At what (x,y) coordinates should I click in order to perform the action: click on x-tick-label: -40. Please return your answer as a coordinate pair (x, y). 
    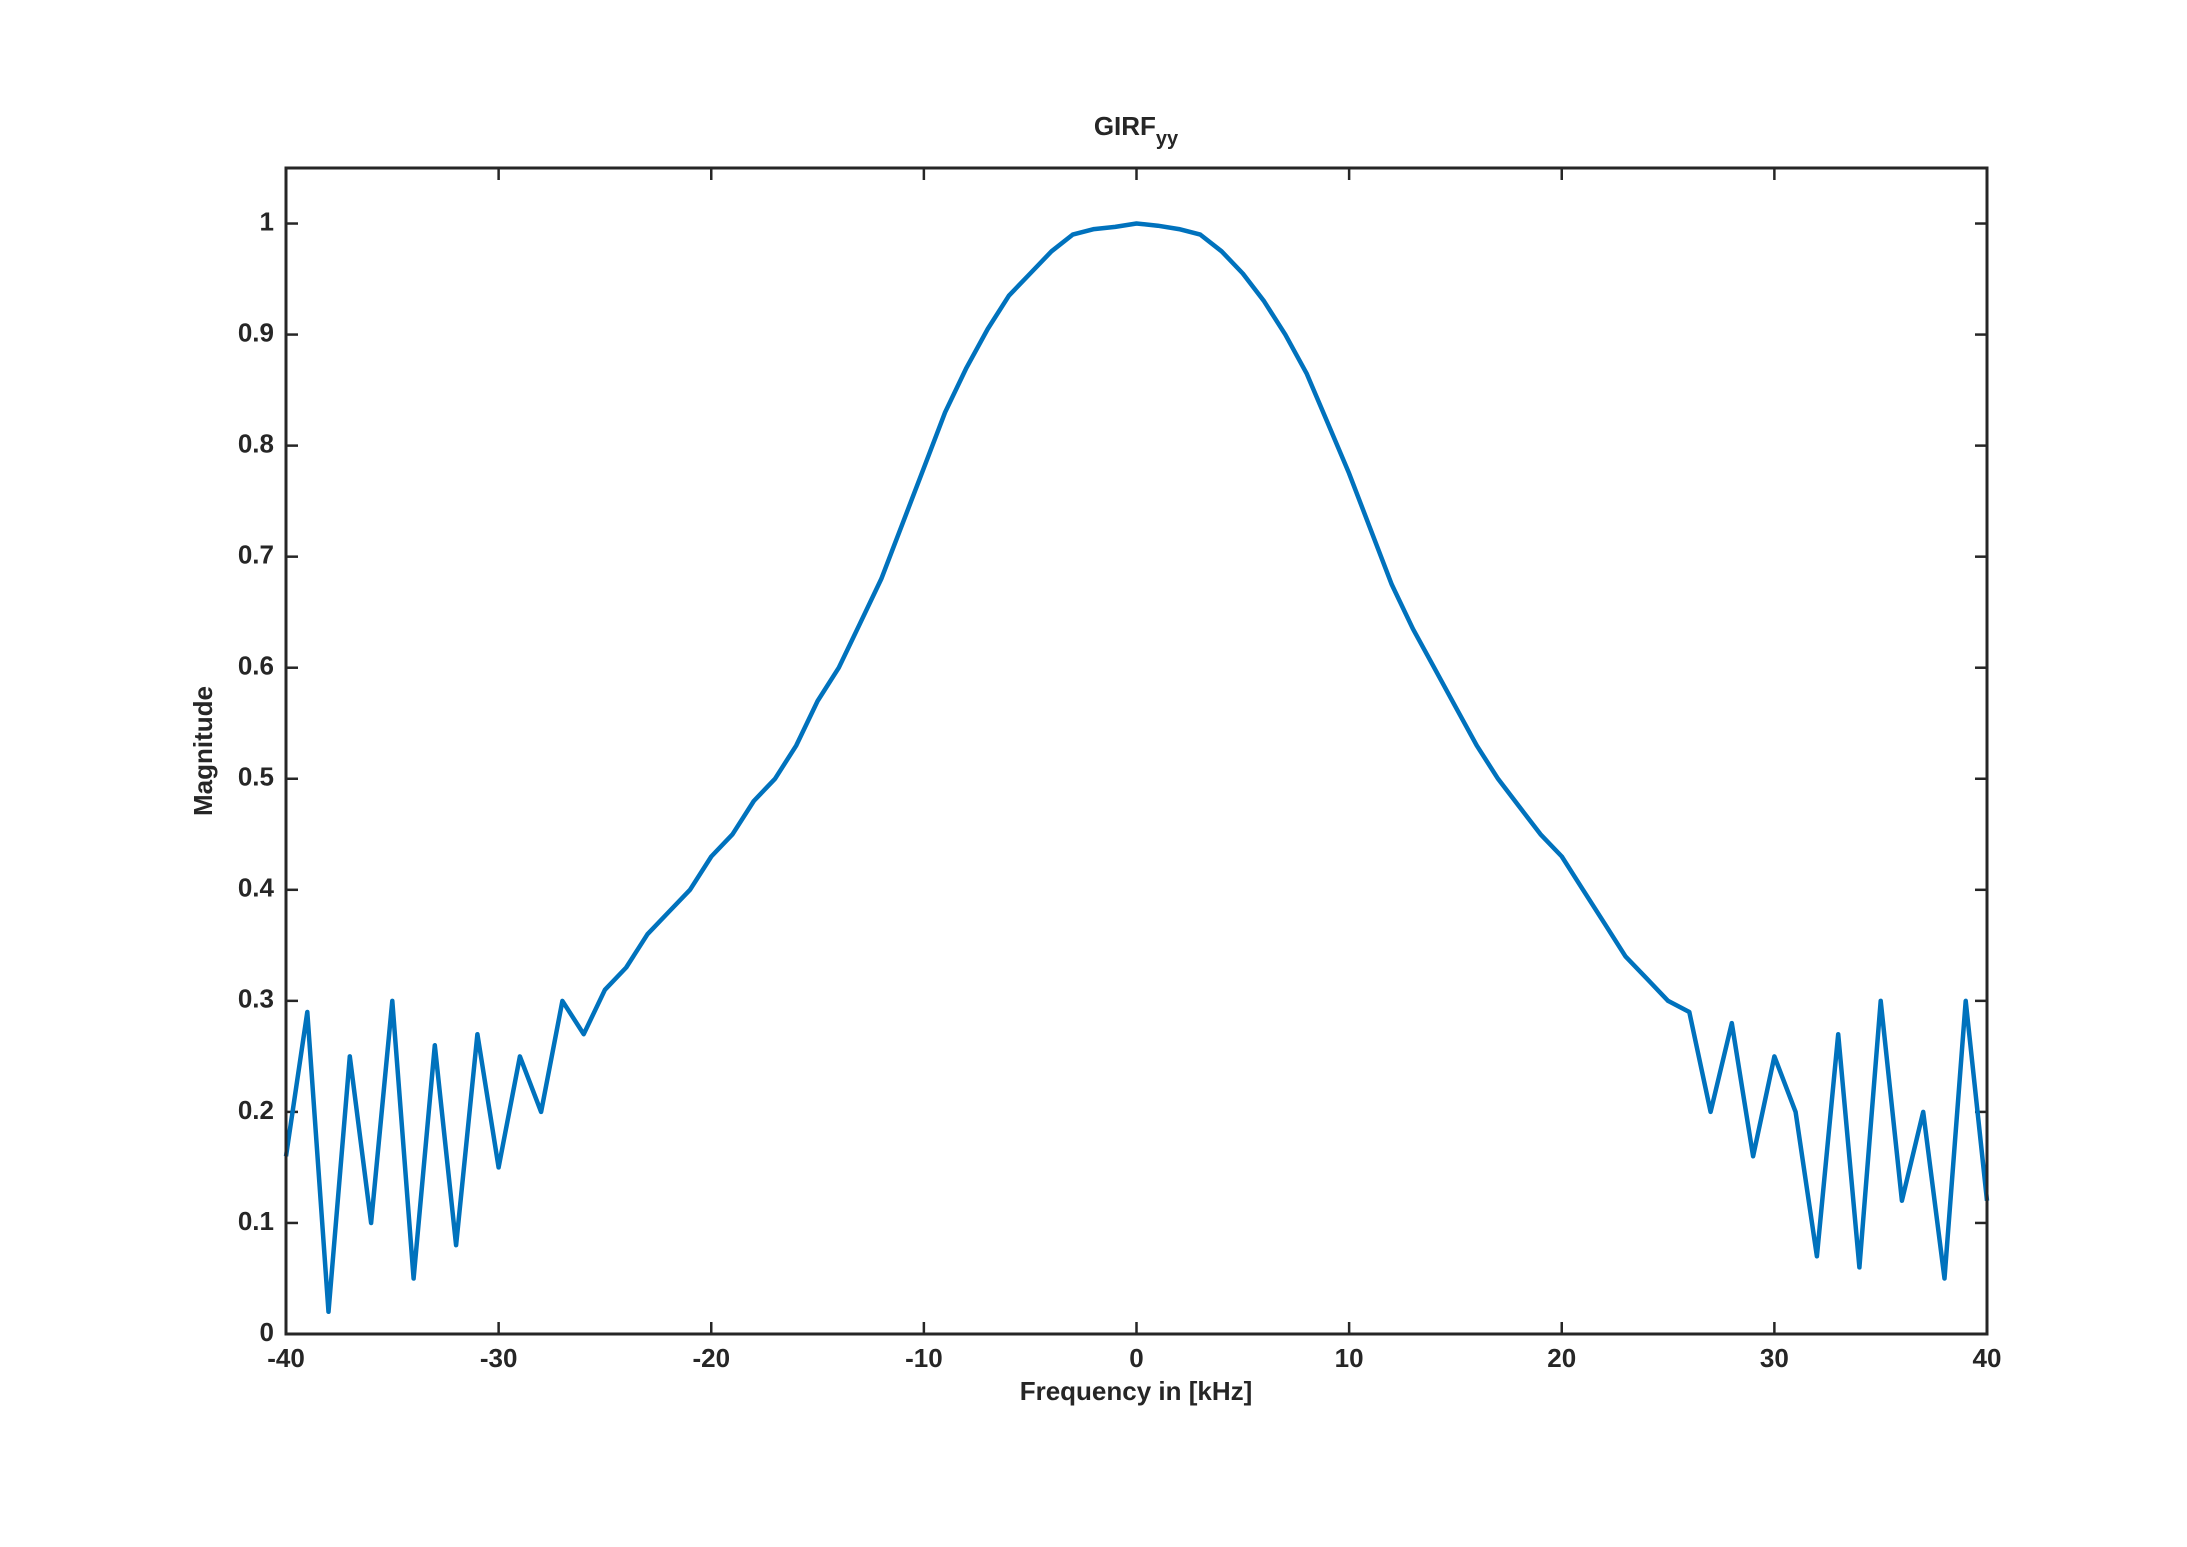
    Looking at the image, I should click on (286, 1358).